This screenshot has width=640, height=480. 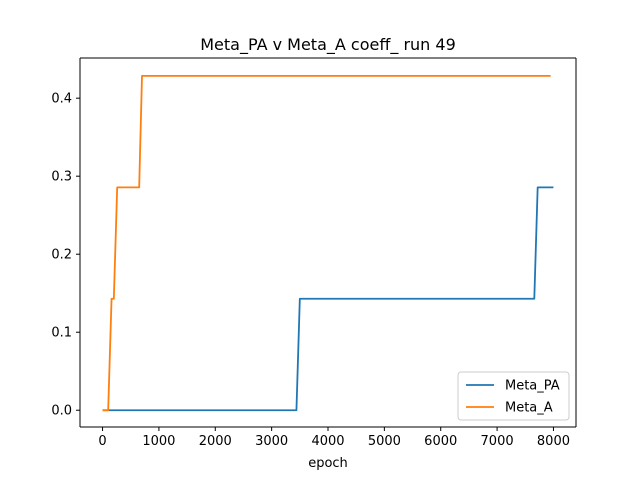 What do you see at coordinates (497, 441) in the screenshot?
I see `x-tick-label: 7000` at bounding box center [497, 441].